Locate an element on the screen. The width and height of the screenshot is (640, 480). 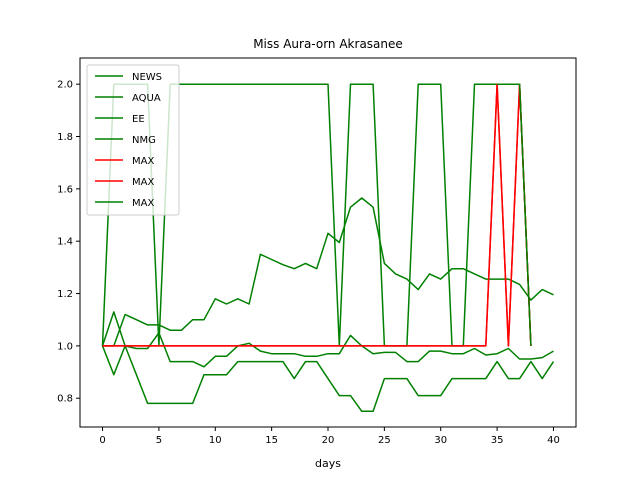
y-tick-label: 1.0 is located at coordinates (65, 346).